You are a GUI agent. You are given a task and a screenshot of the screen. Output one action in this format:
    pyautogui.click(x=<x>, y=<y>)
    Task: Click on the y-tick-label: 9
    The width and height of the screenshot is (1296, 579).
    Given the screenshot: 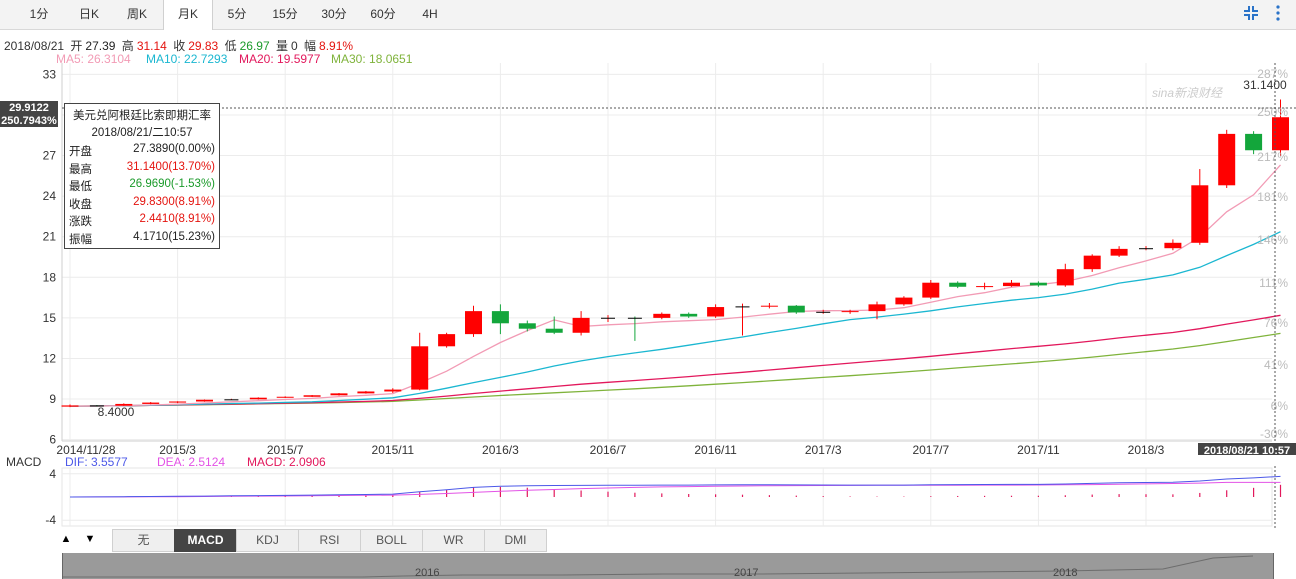 What is the action you would take?
    pyautogui.click(x=52, y=399)
    